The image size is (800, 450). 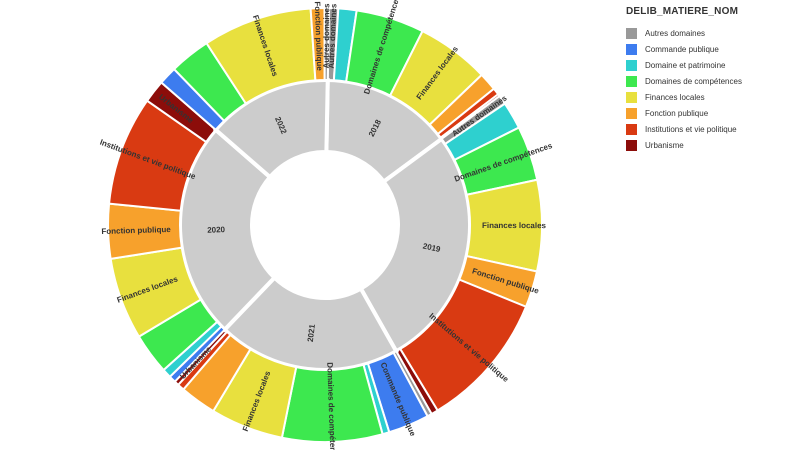 I want to click on legend-item: Fonction publique, so click(x=711, y=113).